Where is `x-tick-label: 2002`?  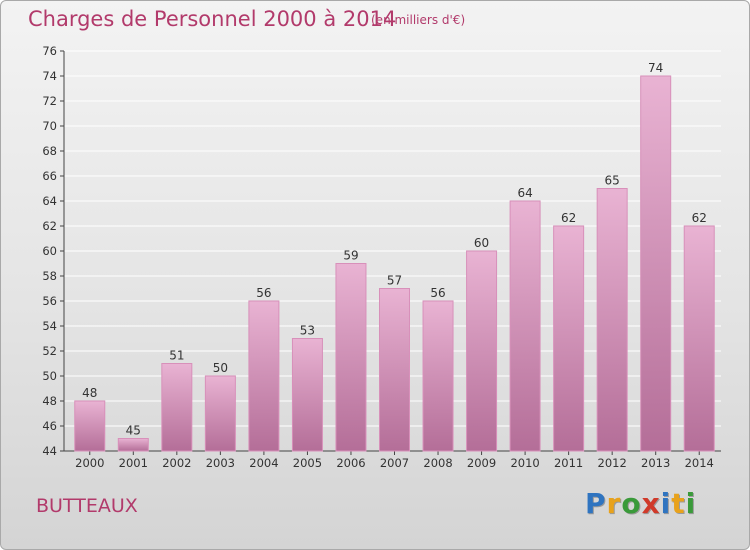 x-tick-label: 2002 is located at coordinates (176, 463).